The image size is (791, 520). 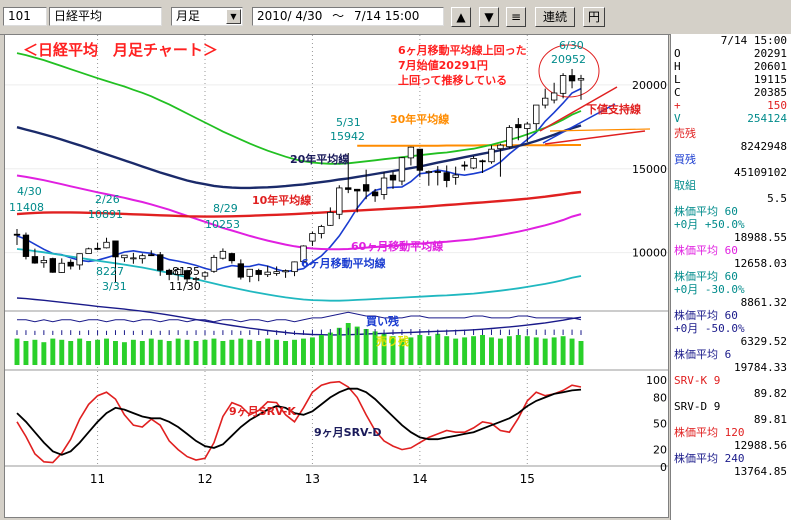 I want to click on price-note: 11408, so click(x=26, y=207).